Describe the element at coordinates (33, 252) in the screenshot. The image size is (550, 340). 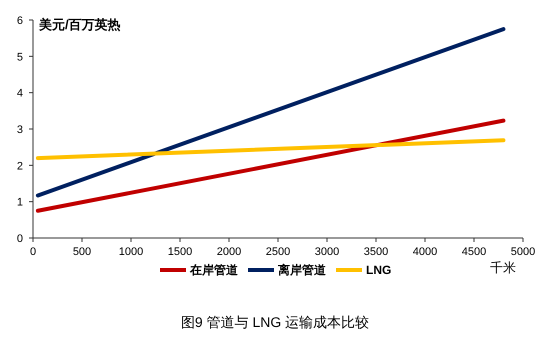
I see `x-tick-label: 0` at that location.